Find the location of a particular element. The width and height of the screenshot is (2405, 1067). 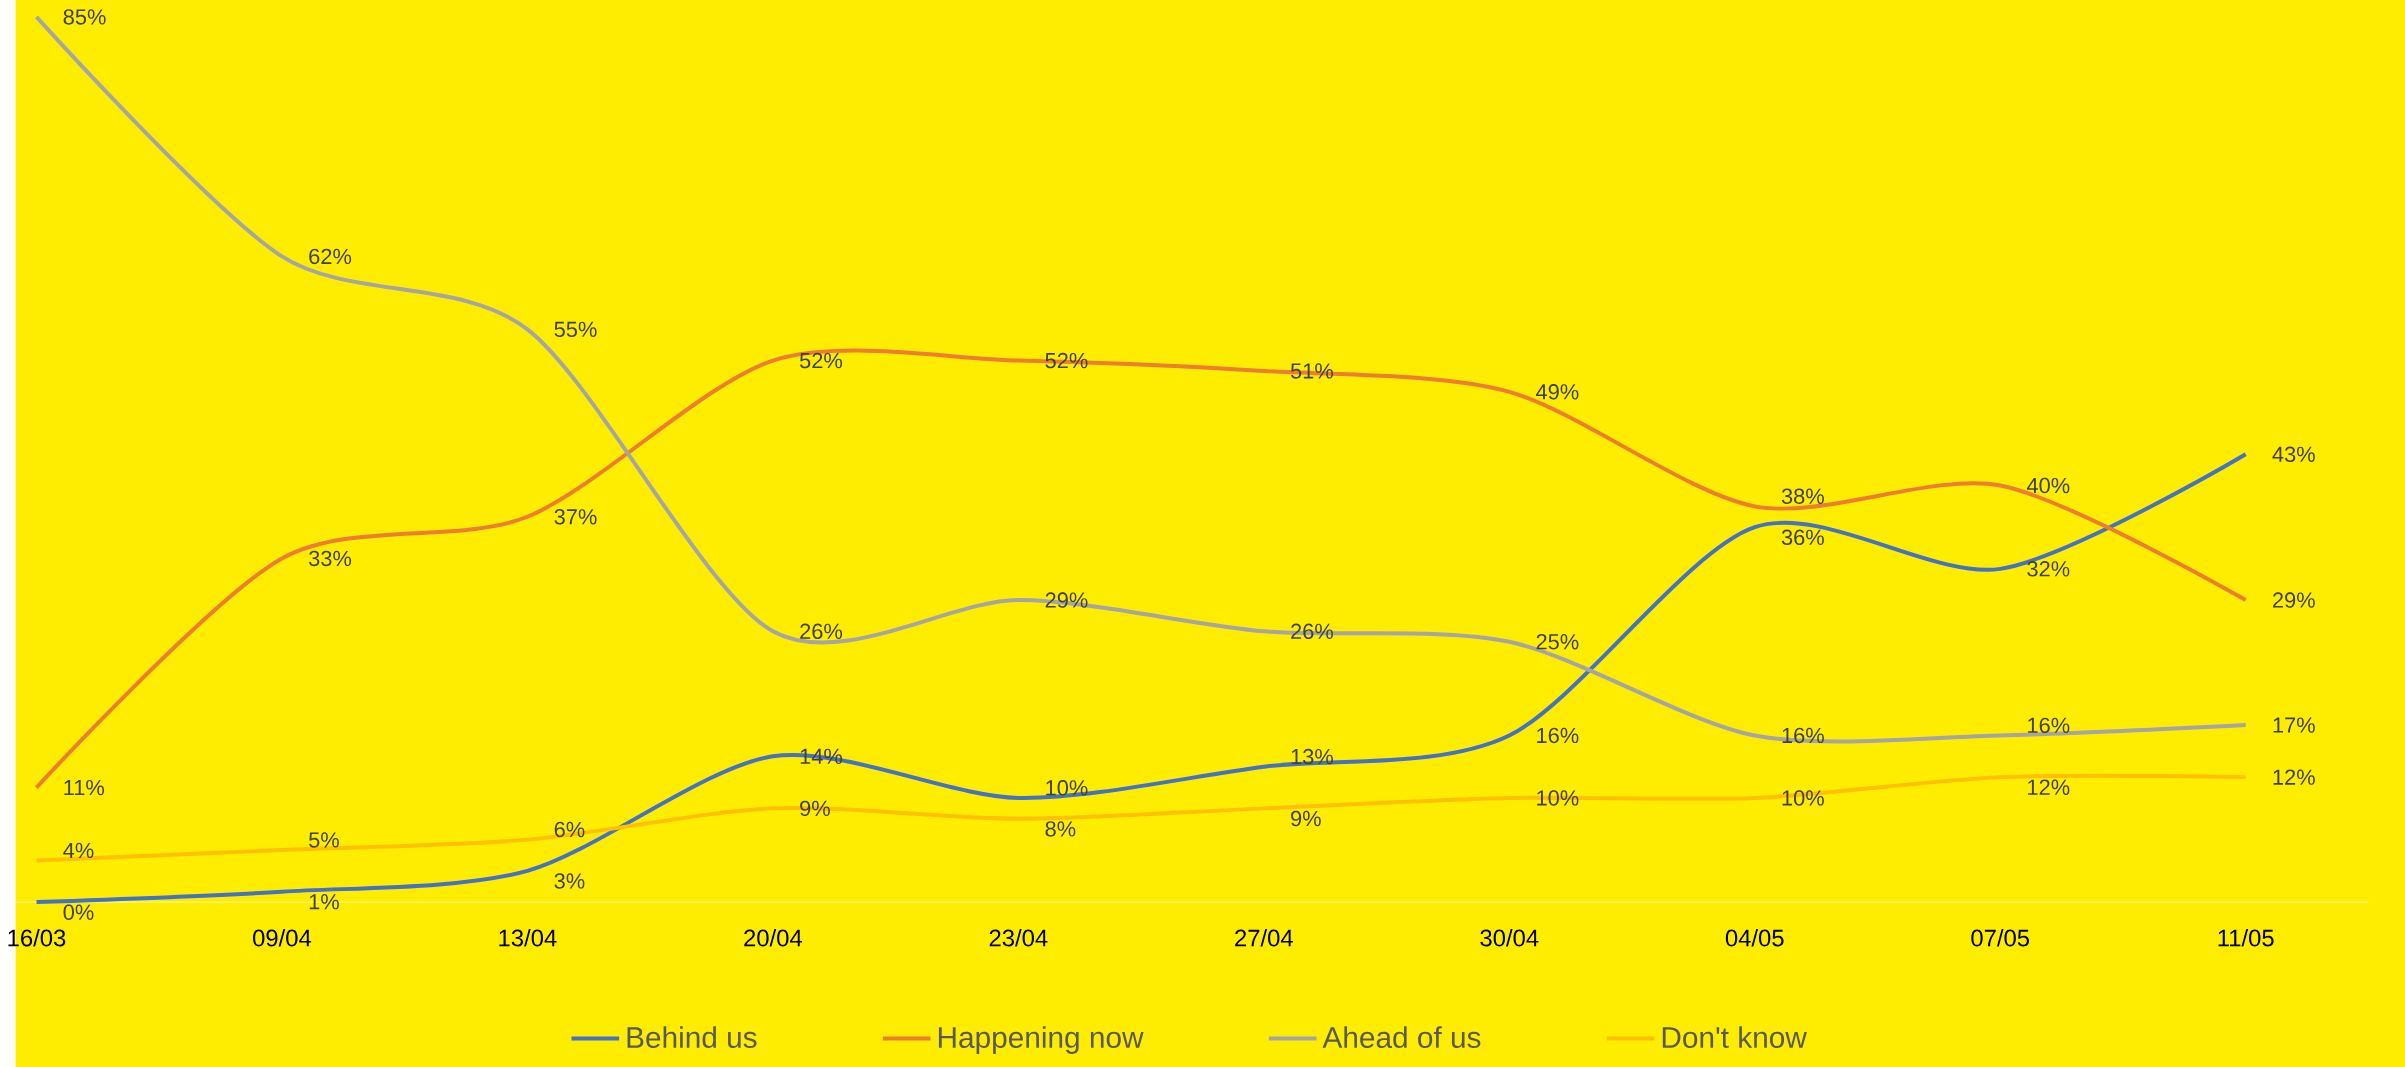

data-label: 0% is located at coordinates (78, 912).